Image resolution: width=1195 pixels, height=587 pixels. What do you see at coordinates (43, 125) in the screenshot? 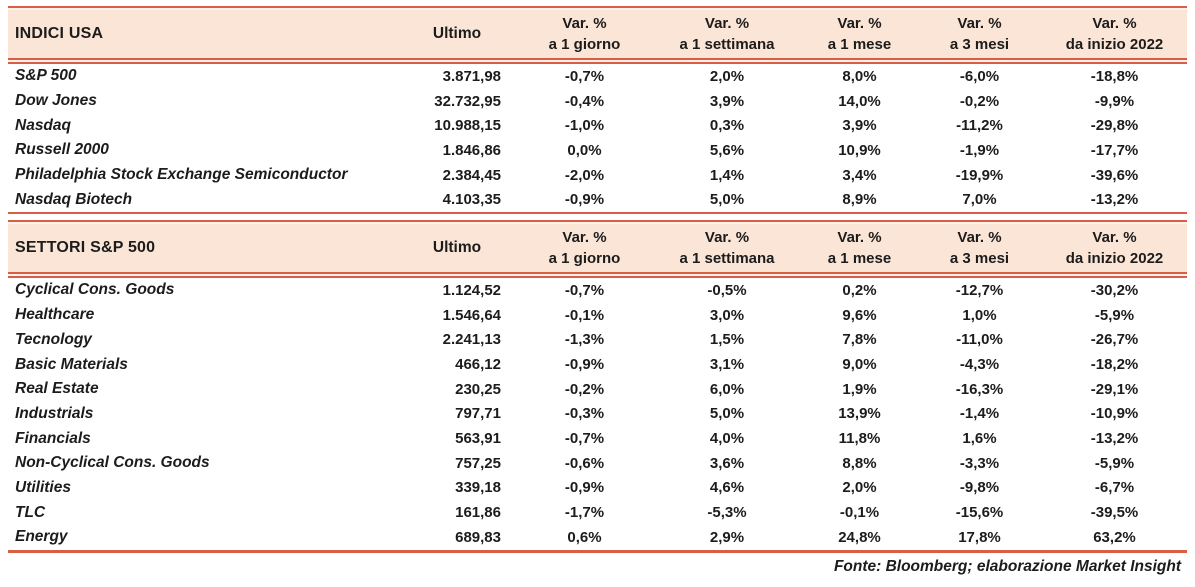
I see `row-name: Nasdaq` at bounding box center [43, 125].